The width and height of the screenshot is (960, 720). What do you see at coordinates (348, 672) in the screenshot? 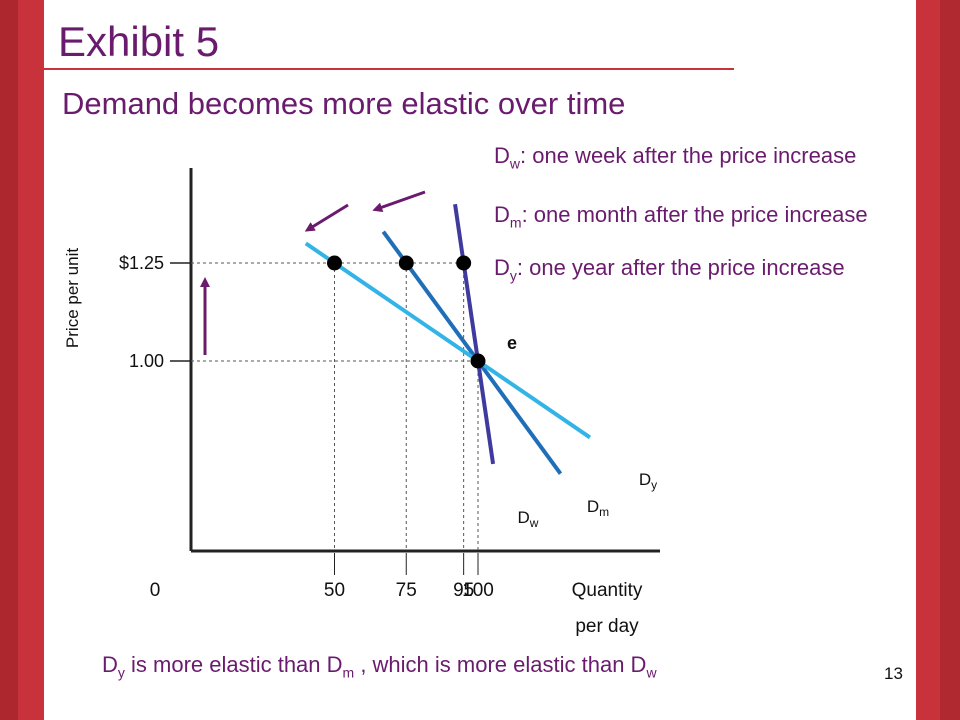
I see `conclusion-sub: m` at bounding box center [348, 672].